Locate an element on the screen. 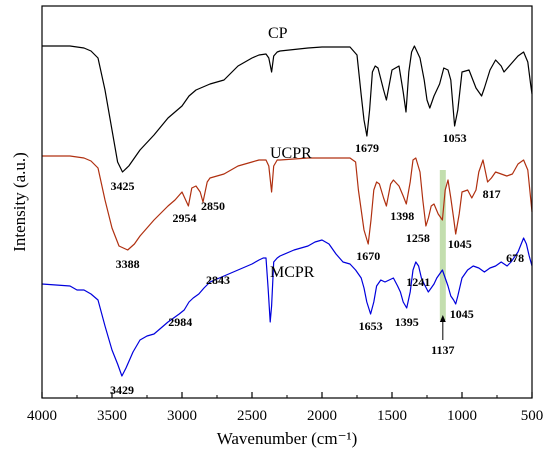 The width and height of the screenshot is (550, 452). x-axis-title: Wavenumber (cm⁻¹) is located at coordinates (287, 438).